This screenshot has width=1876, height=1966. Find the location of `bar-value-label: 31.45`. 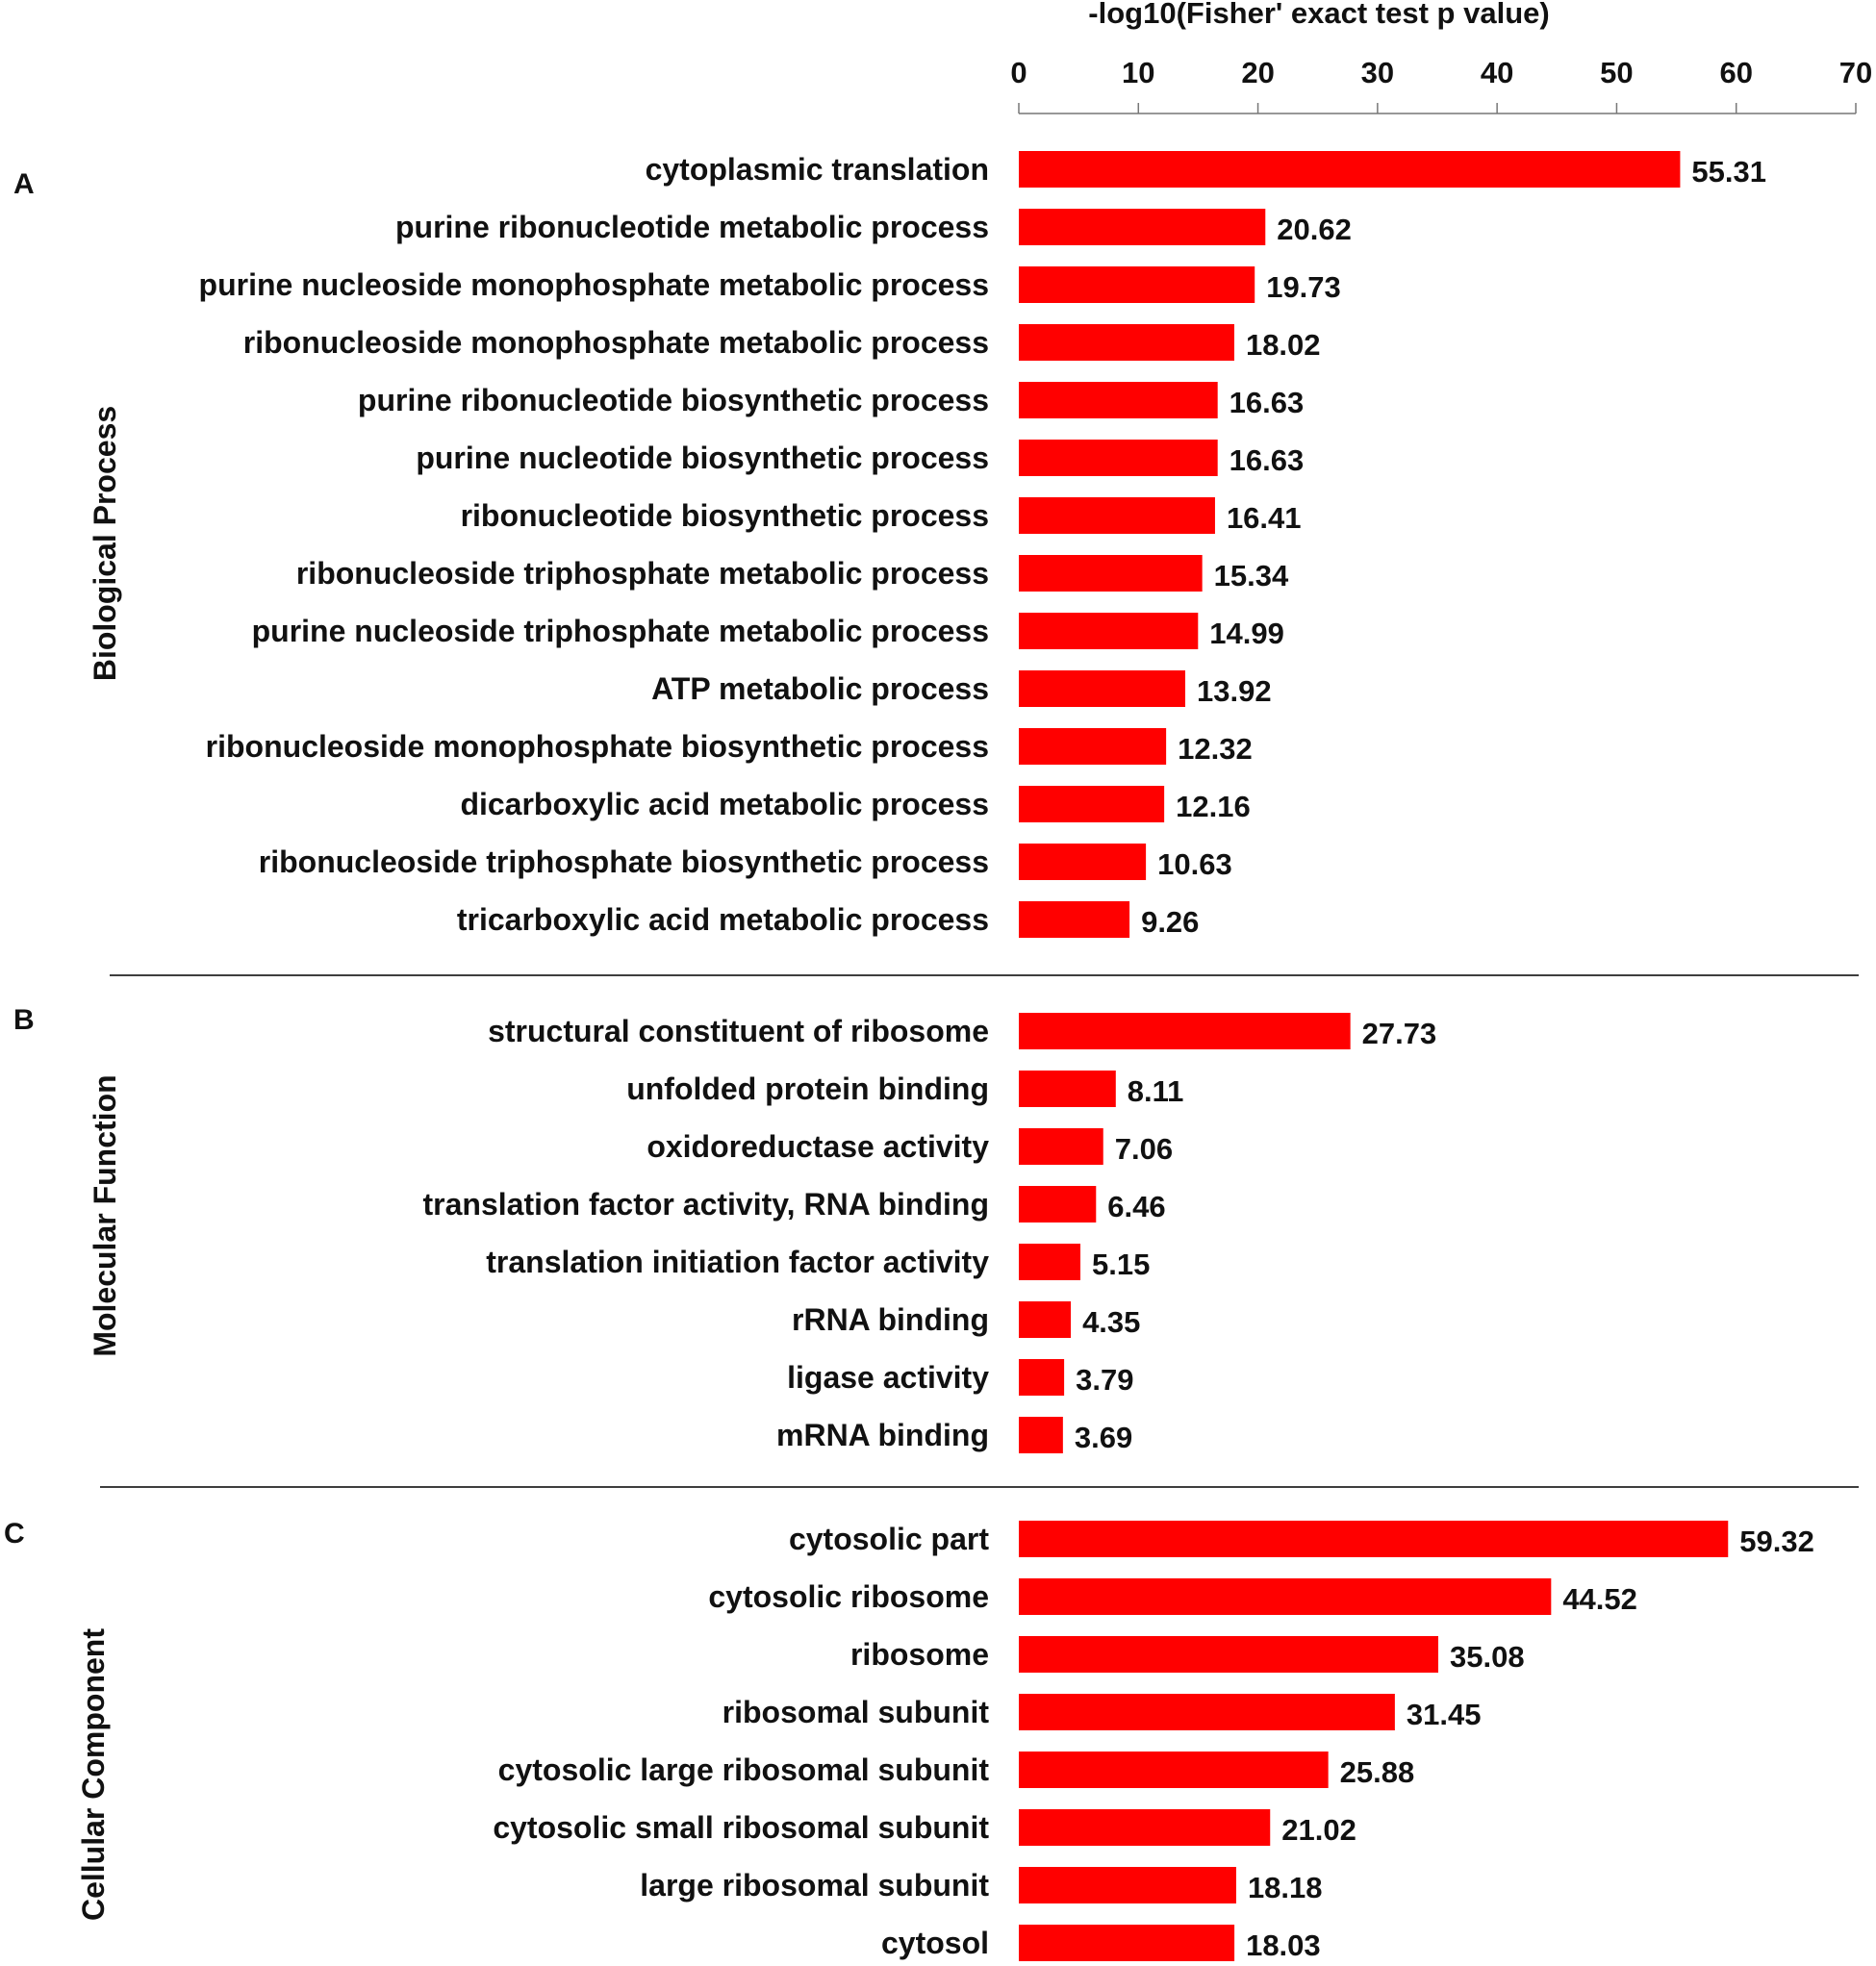

bar-value-label: 31.45 is located at coordinates (1444, 1715).